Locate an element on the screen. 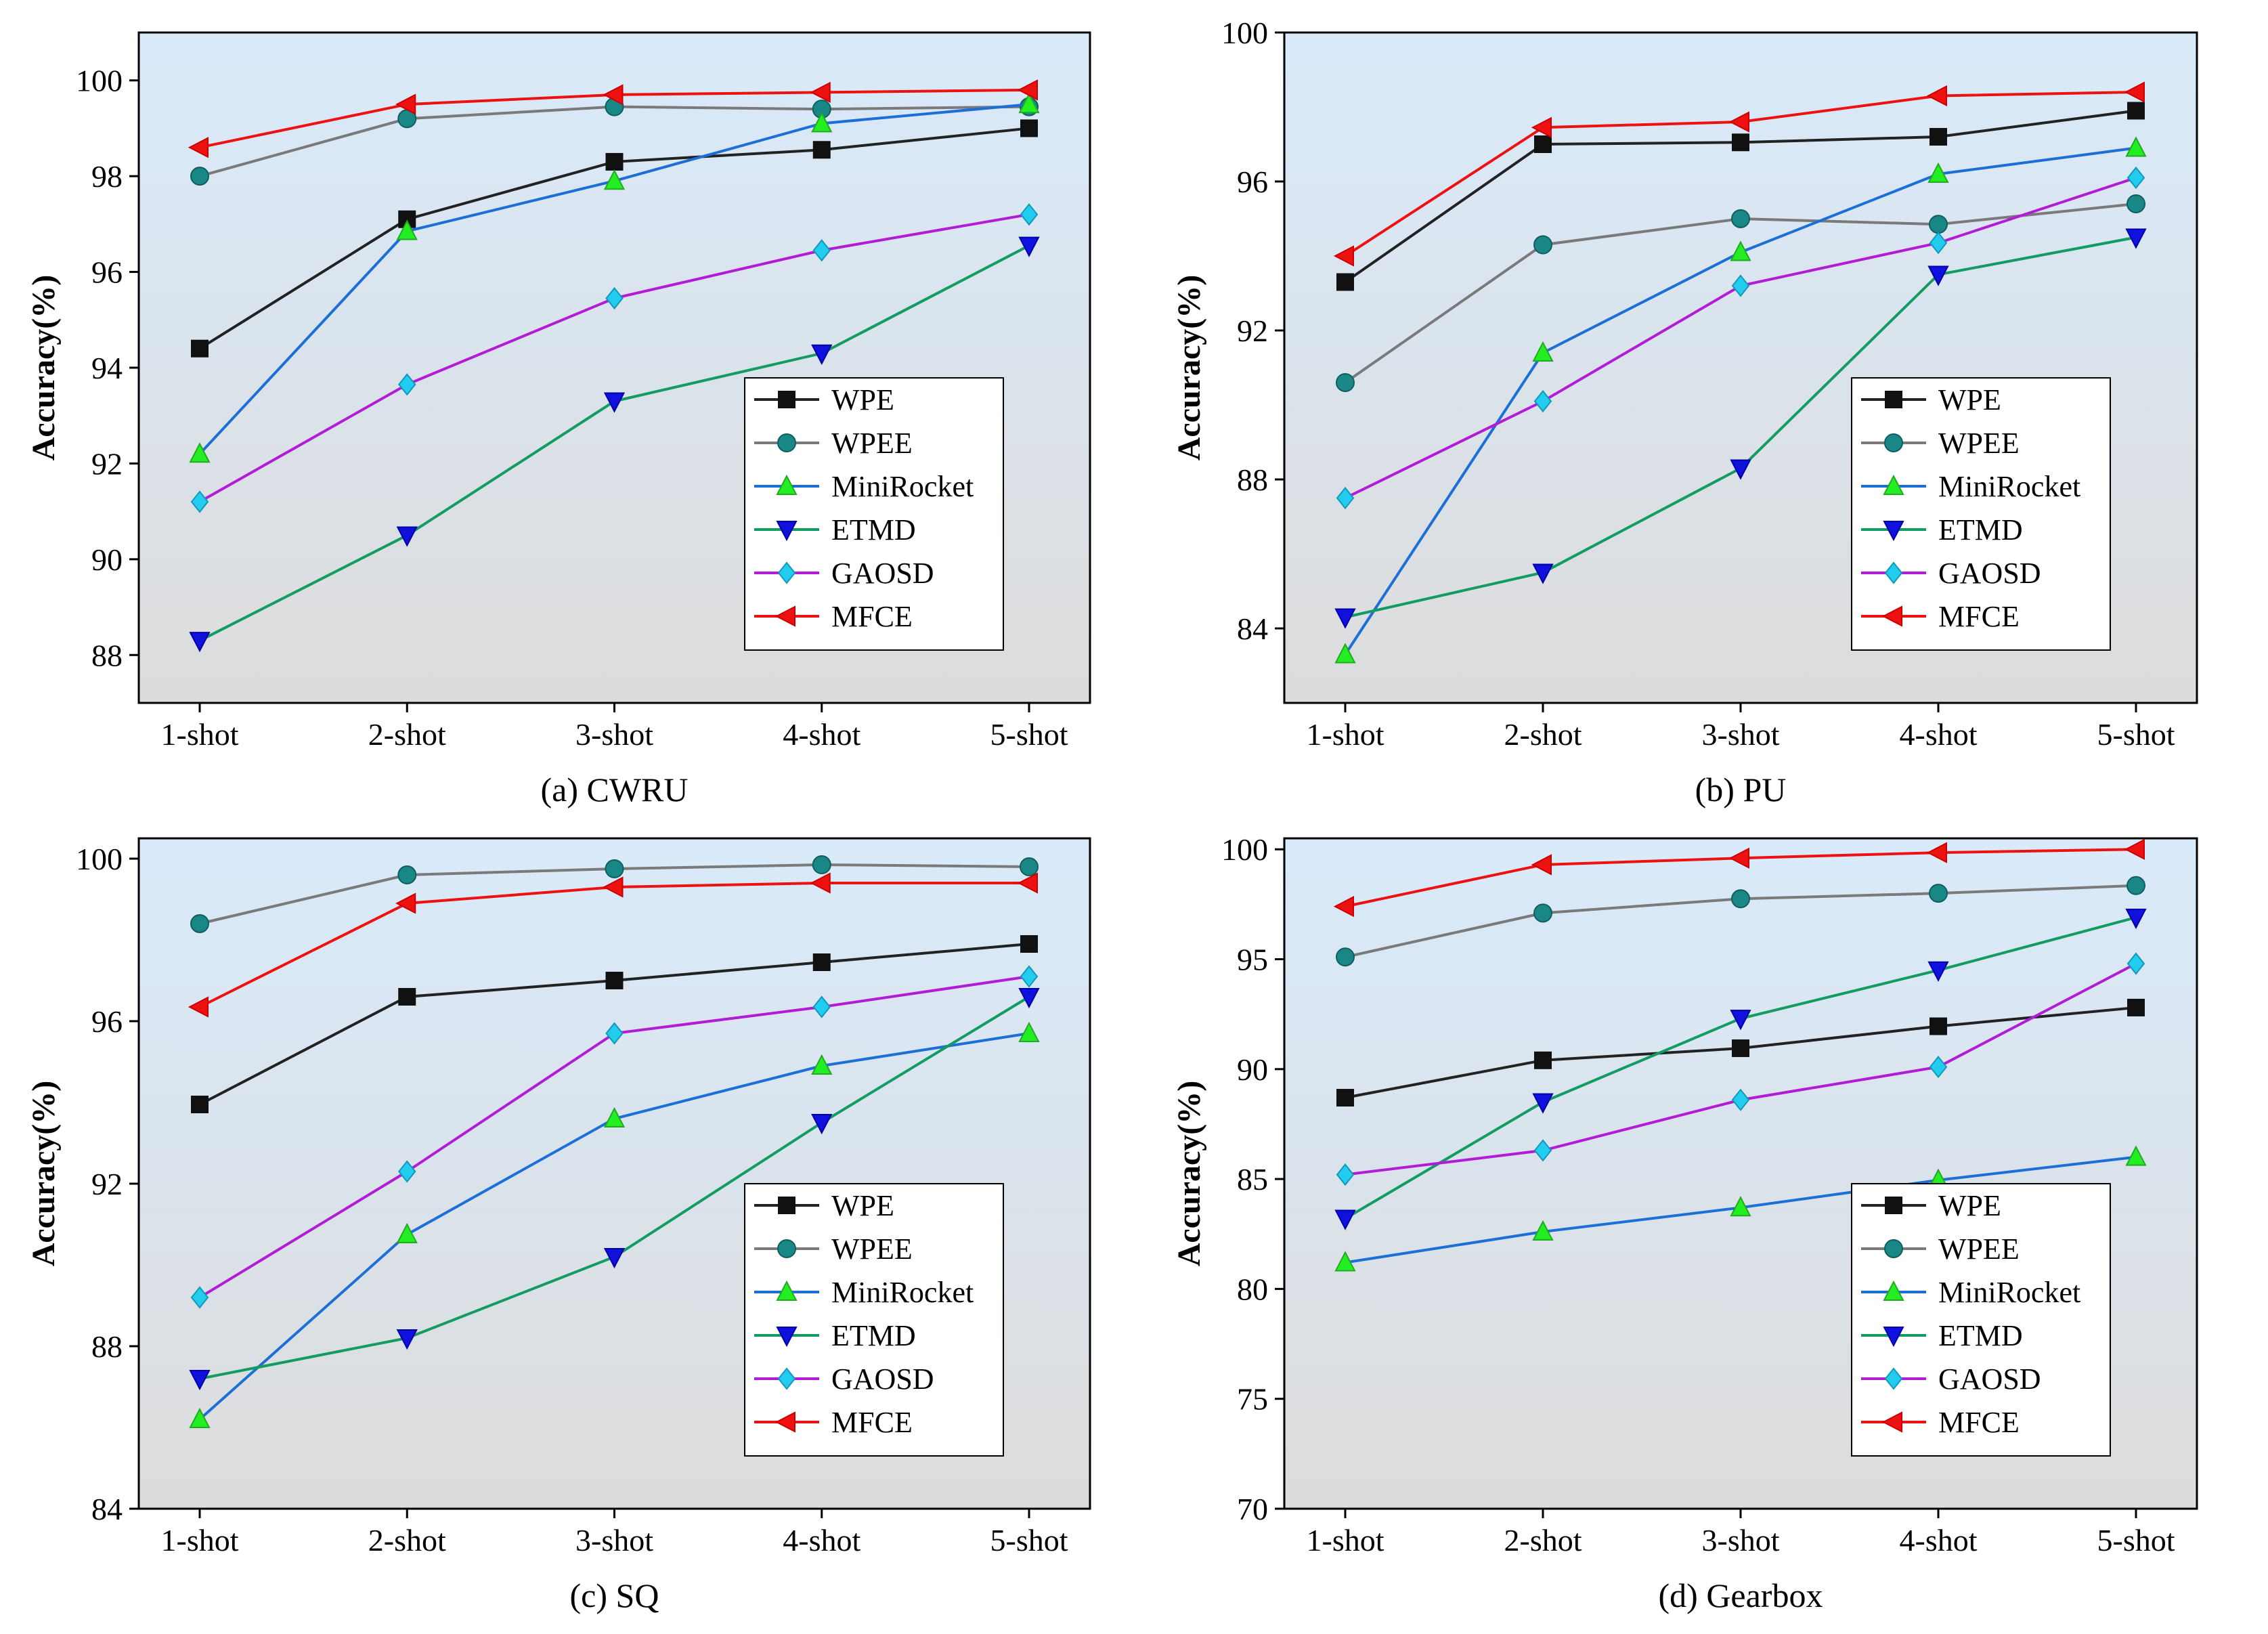 This screenshot has height=1634, width=2268. y-tick-label: 75 is located at coordinates (1252, 1399).